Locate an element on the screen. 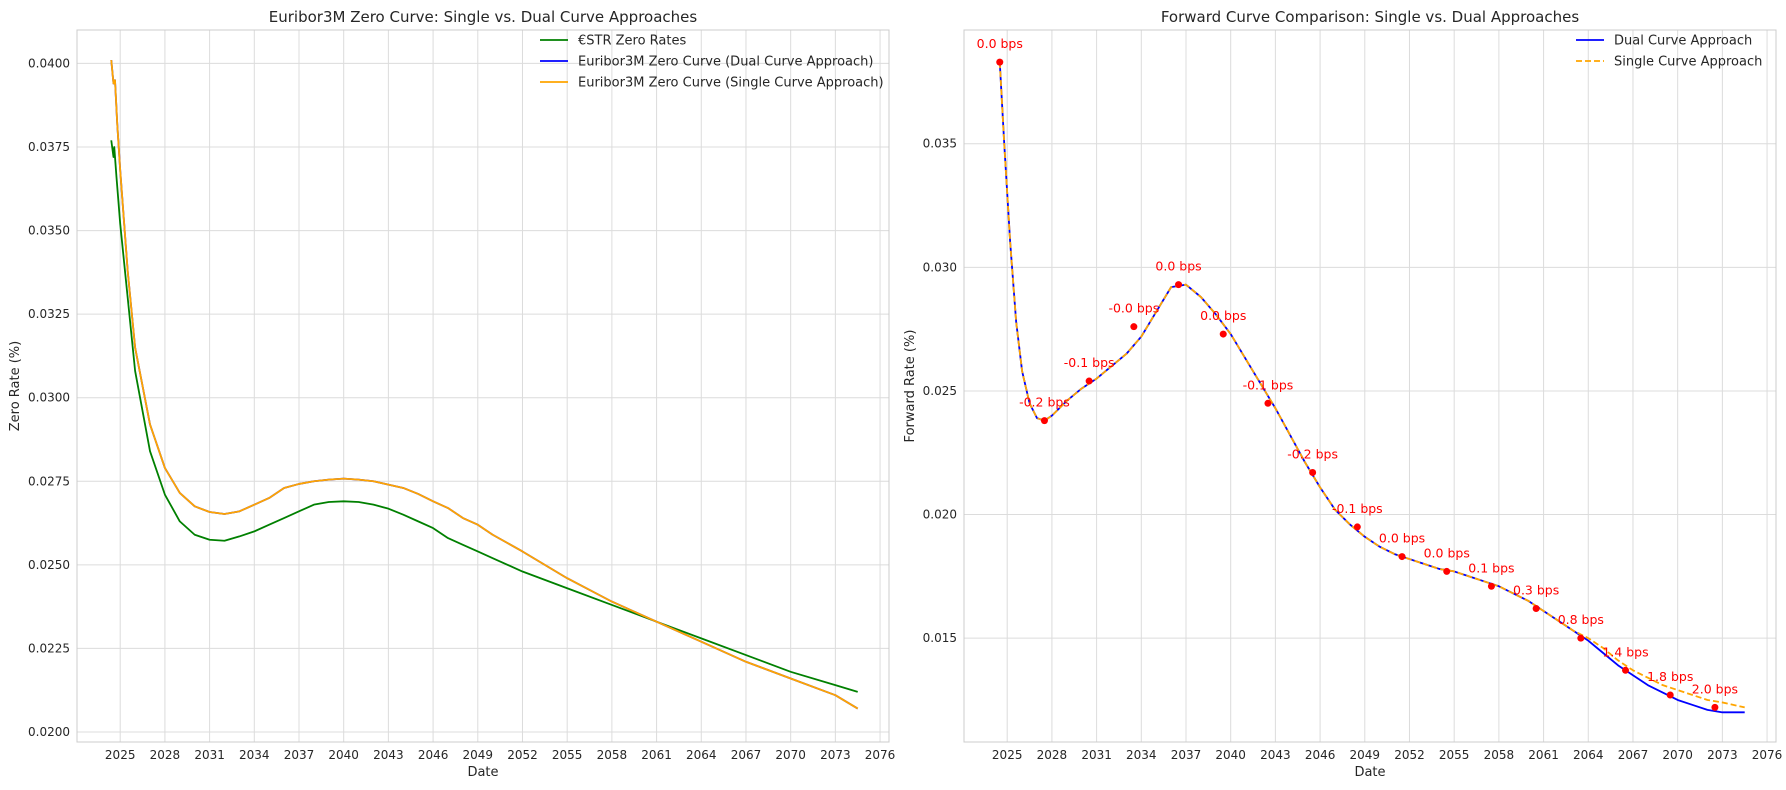 The image size is (1786, 790). legend-label: Single Curve Approach is located at coordinates (1688, 62).